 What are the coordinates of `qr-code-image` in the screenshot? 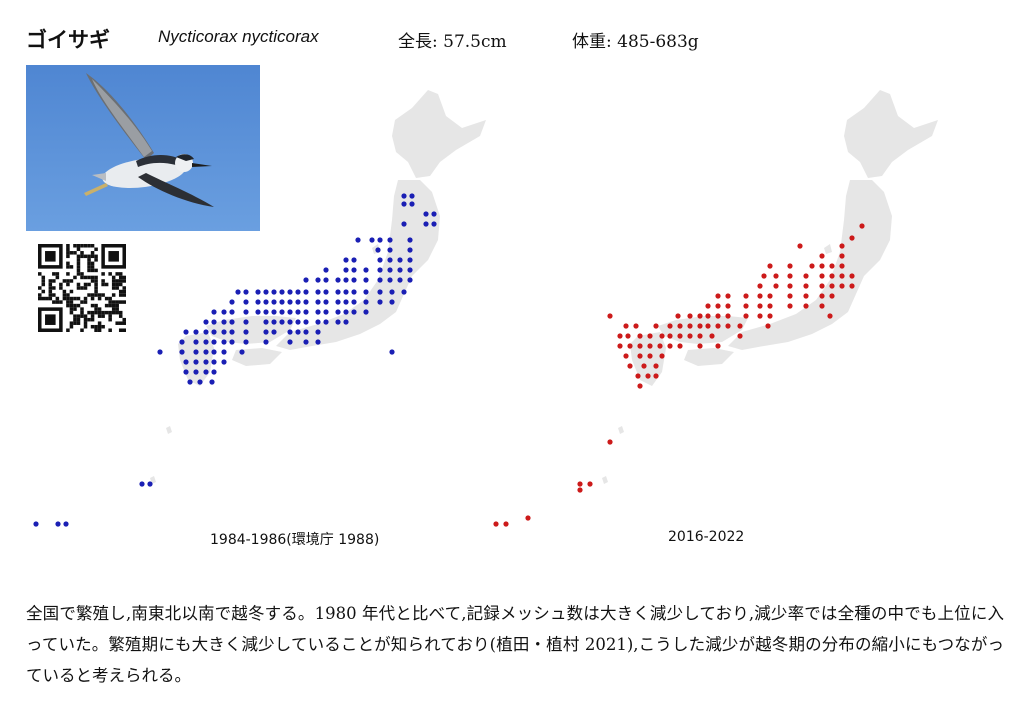 It's located at (82, 288).